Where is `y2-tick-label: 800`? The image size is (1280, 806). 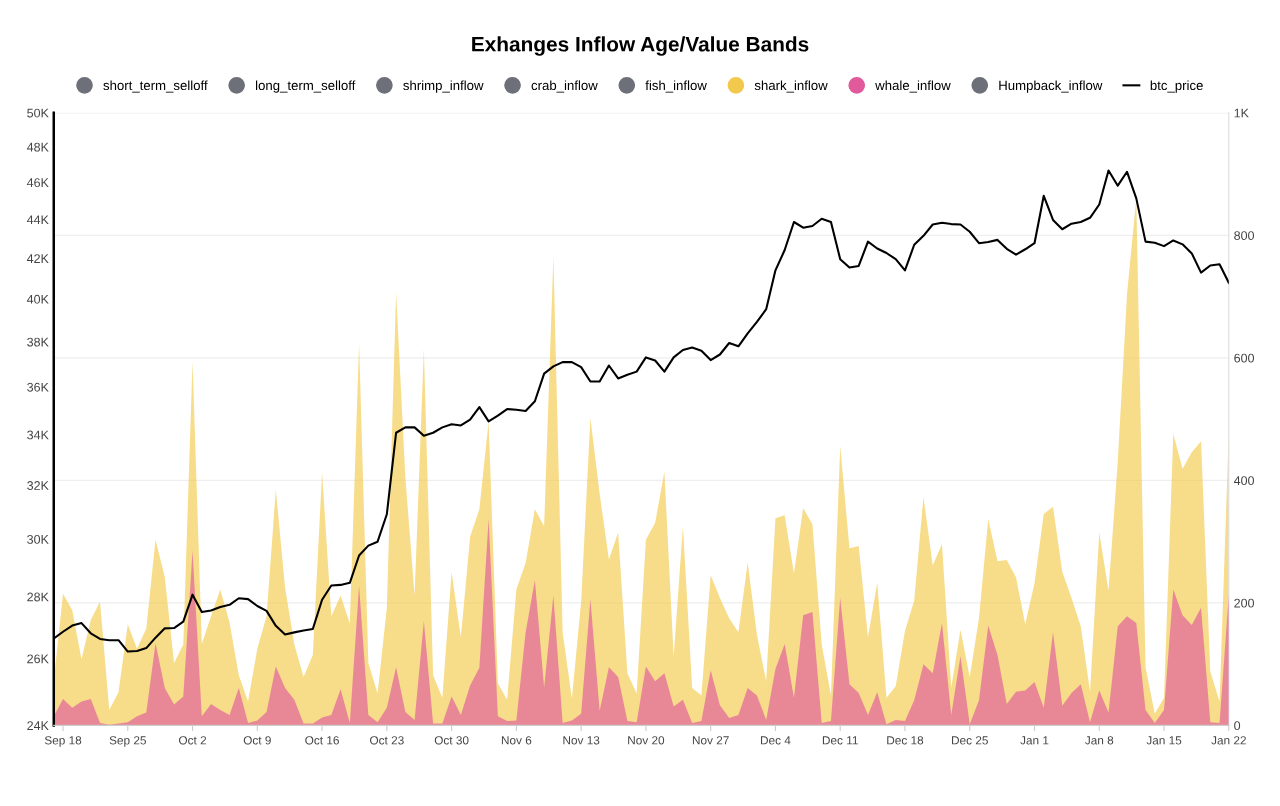
y2-tick-label: 800 is located at coordinates (1244, 235).